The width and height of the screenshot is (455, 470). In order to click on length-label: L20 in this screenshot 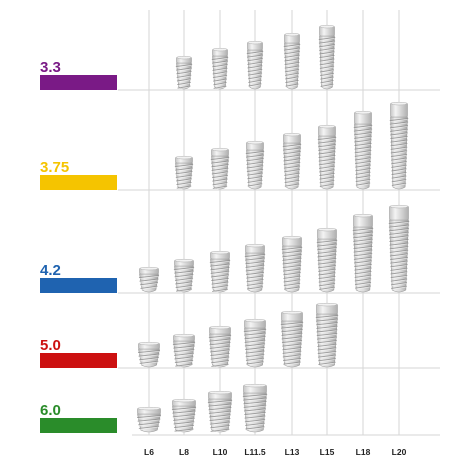, I will do `click(399, 452)`.